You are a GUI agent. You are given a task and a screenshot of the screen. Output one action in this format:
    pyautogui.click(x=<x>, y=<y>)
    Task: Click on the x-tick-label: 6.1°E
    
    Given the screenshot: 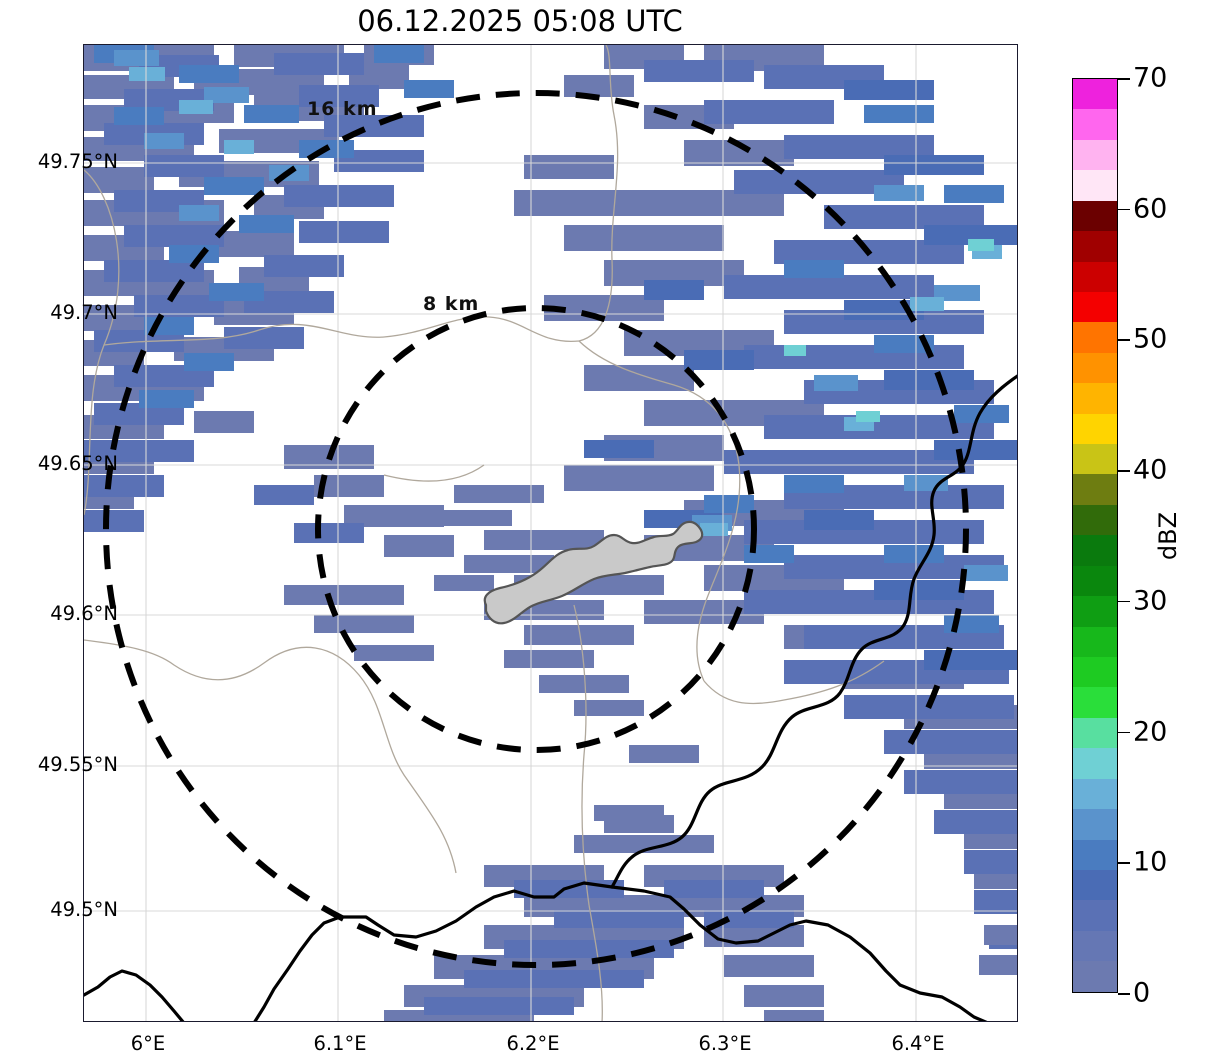 What is the action you would take?
    pyautogui.click(x=340, y=1043)
    